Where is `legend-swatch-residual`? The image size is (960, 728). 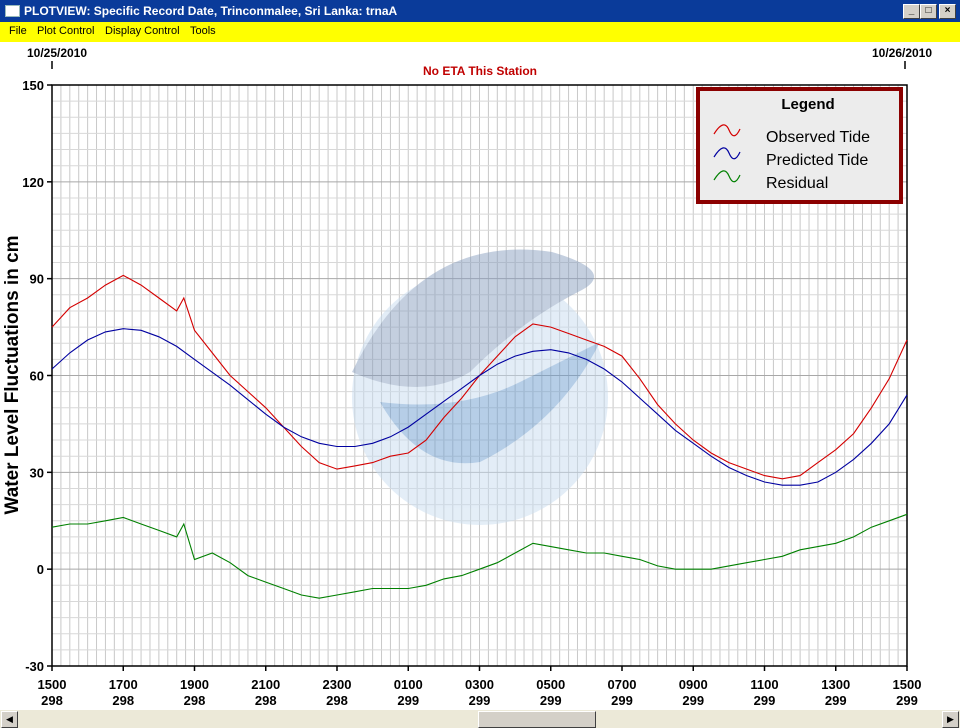 legend-swatch-residual is located at coordinates (727, 176).